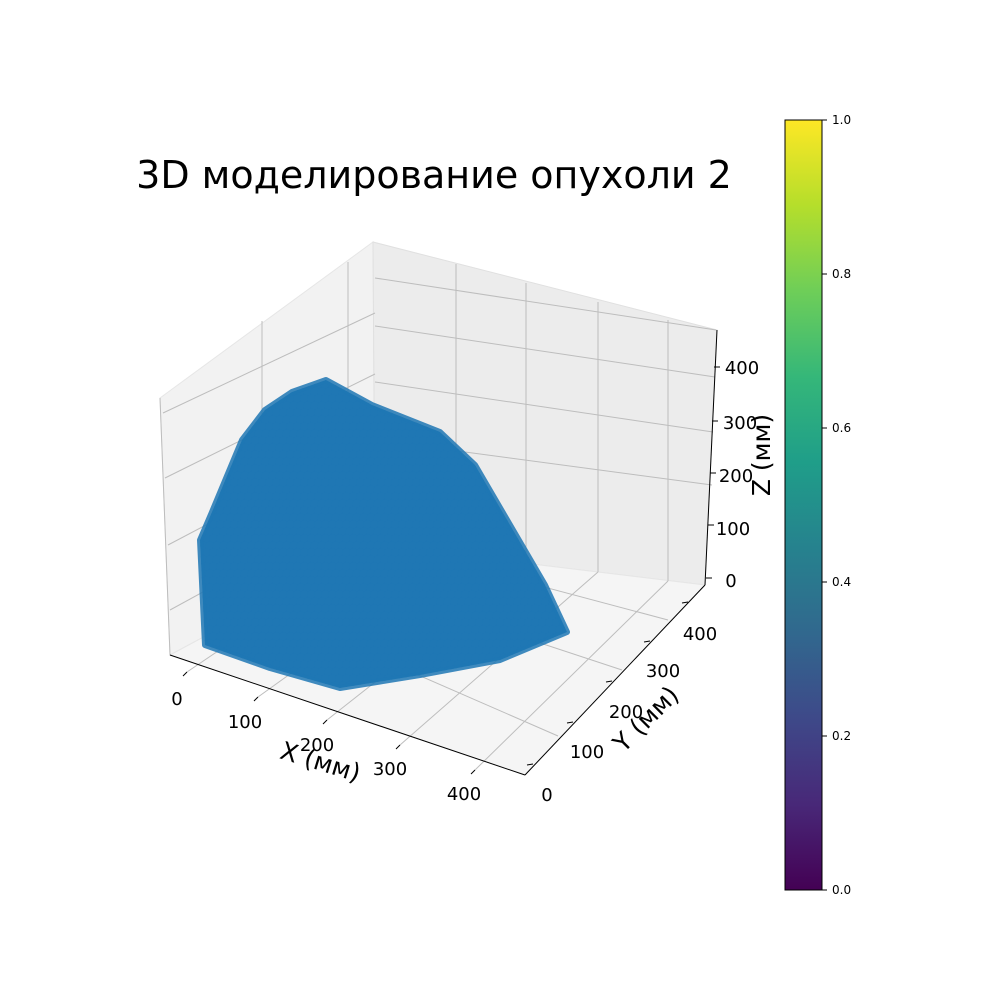 This screenshot has width=1000, height=1000. What do you see at coordinates (841, 274) in the screenshot?
I see `colorbar-tick-label: 0.8` at bounding box center [841, 274].